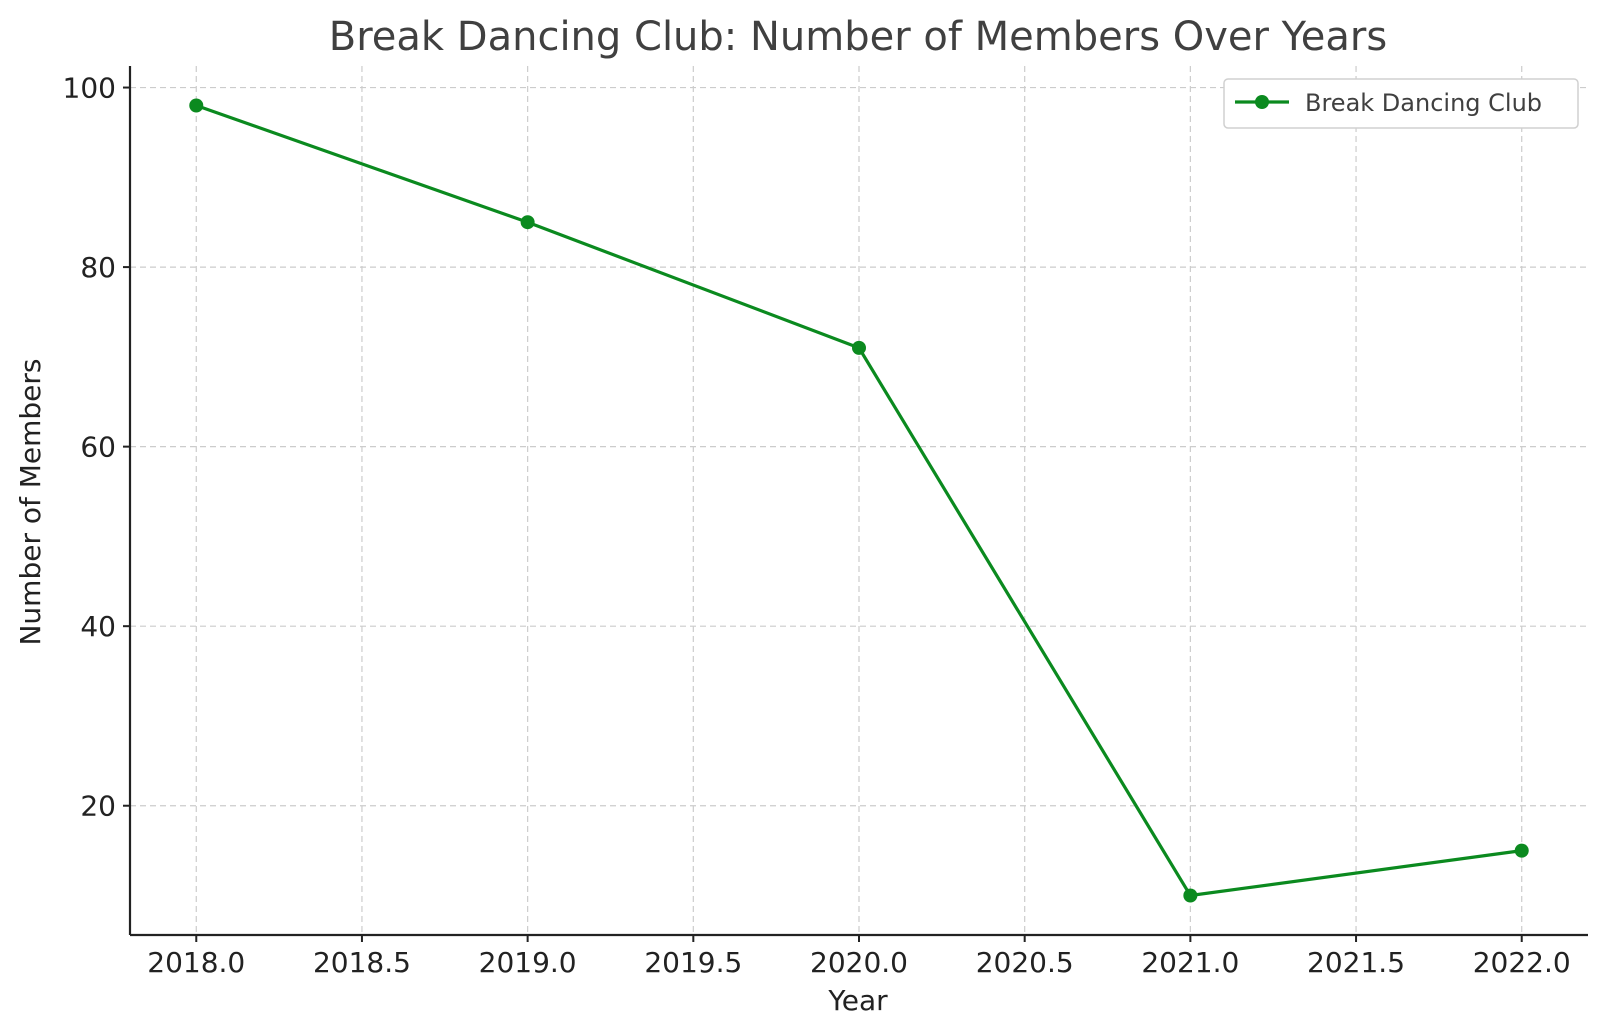 The height and width of the screenshot is (1032, 1600). What do you see at coordinates (1190, 962) in the screenshot?
I see `x-tick-label: 2021.0` at bounding box center [1190, 962].